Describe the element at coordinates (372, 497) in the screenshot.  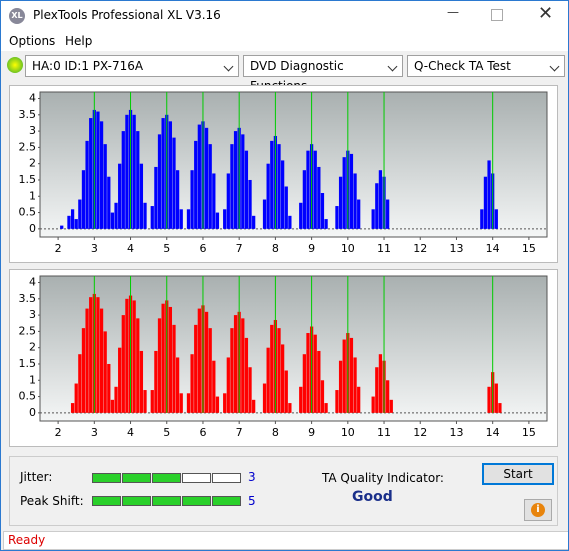
I see `quality-value: Good` at that location.